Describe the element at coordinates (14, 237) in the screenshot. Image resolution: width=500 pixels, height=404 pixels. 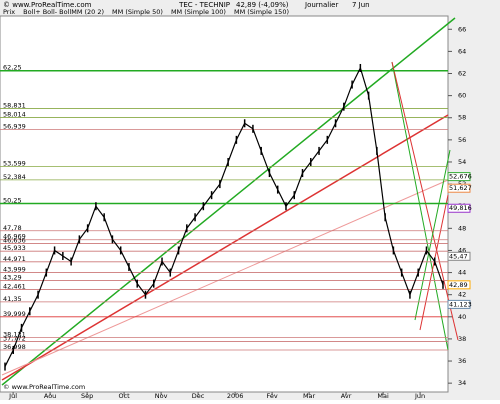
I see `level-label: 46,969` at that location.